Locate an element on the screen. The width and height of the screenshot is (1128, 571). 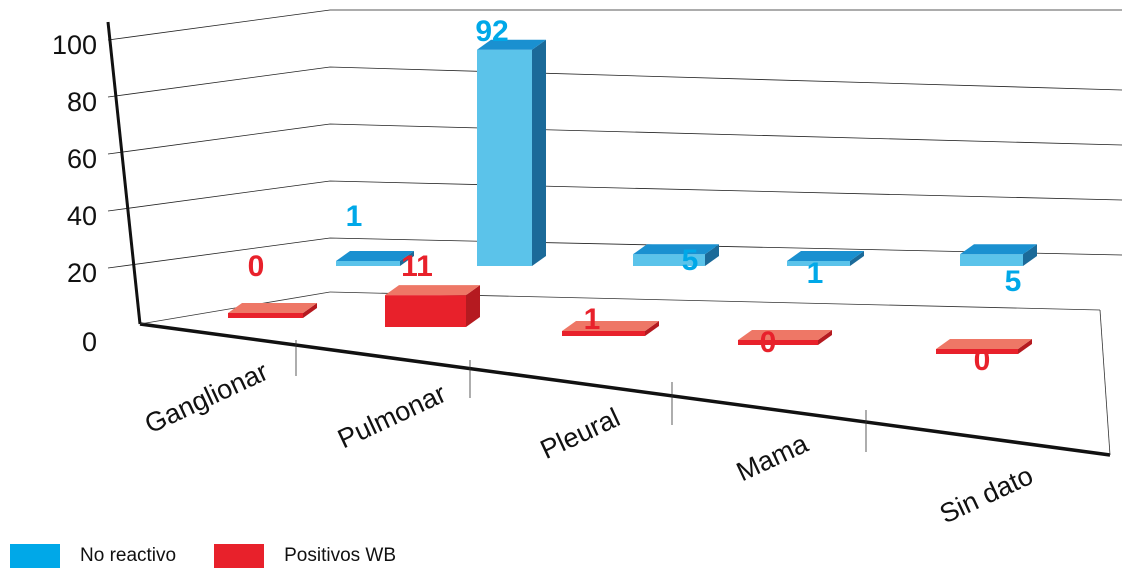
data-label-no-reactivo-mama: 1 is located at coordinates (815, 273).